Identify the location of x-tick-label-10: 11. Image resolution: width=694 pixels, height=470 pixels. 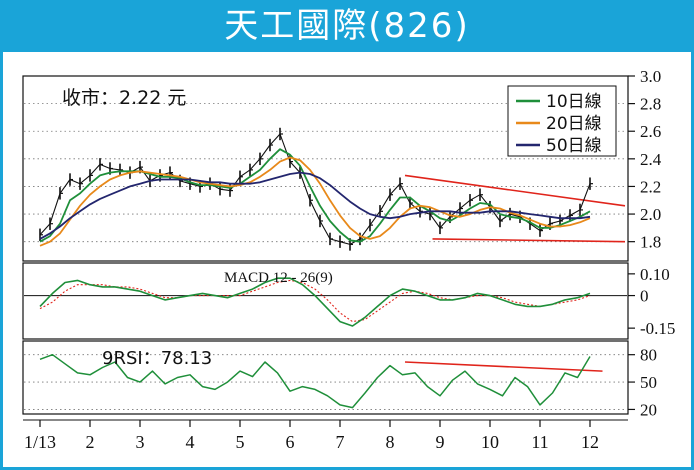
(539, 442).